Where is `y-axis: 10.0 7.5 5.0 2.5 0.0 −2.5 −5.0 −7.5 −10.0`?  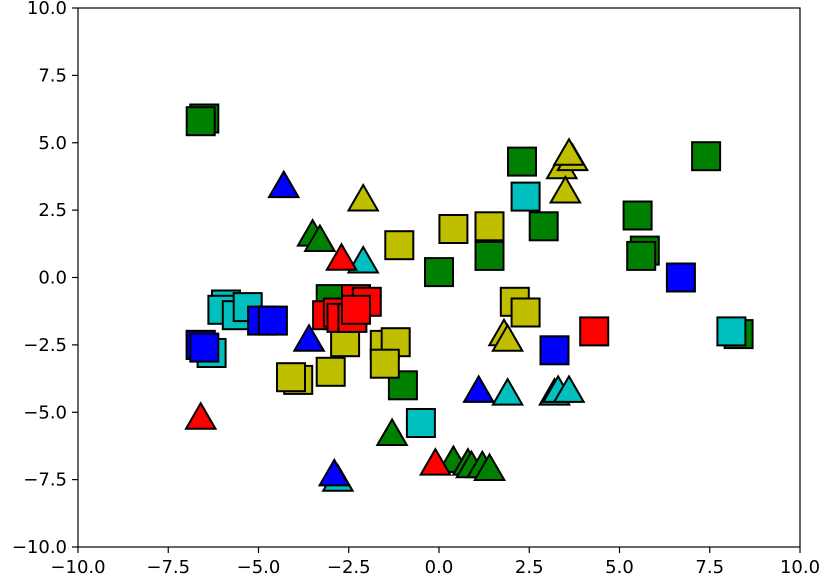
y-axis: 10.0 7.5 5.0 2.5 0.0 −2.5 −5.0 −7.5 −10.0 is located at coordinates (45, 279).